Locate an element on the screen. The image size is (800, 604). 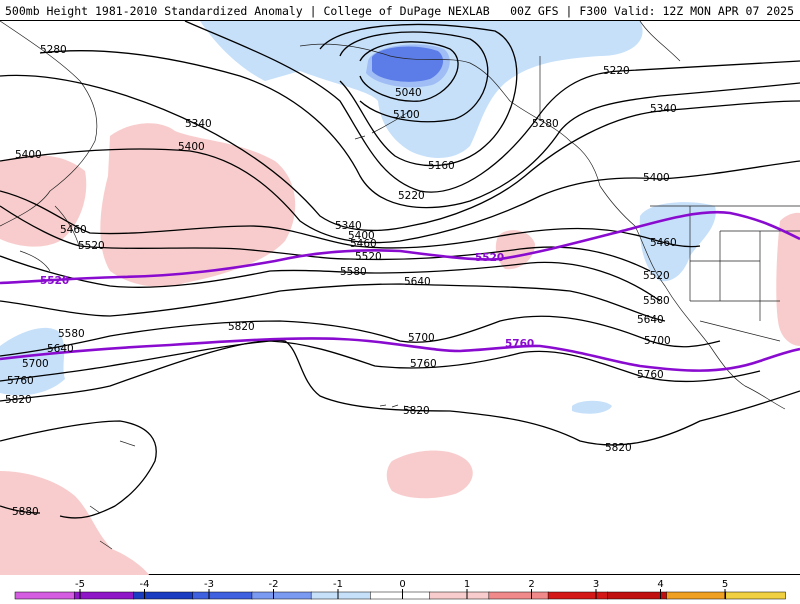
colorbar-tick-label: -4 is located at coordinates (145, 584).